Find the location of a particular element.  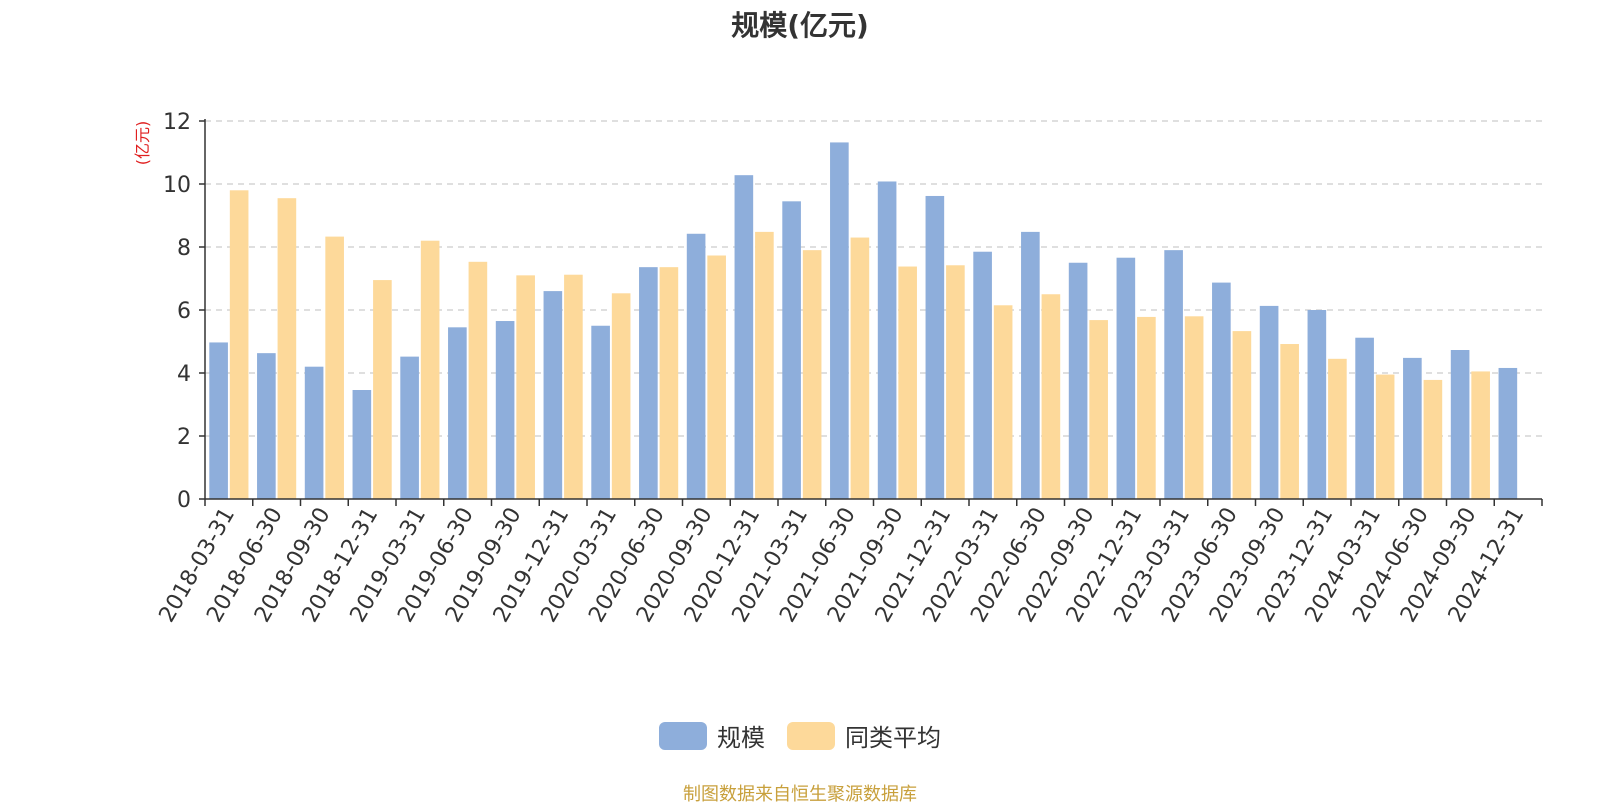

legend-label-scale: 规模 is located at coordinates (741, 738).